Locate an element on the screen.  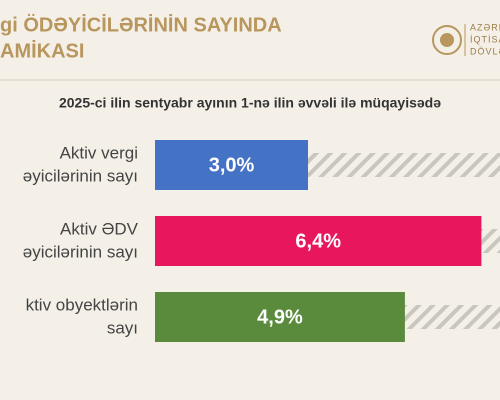
category-label: sayı is located at coordinates (122, 327).